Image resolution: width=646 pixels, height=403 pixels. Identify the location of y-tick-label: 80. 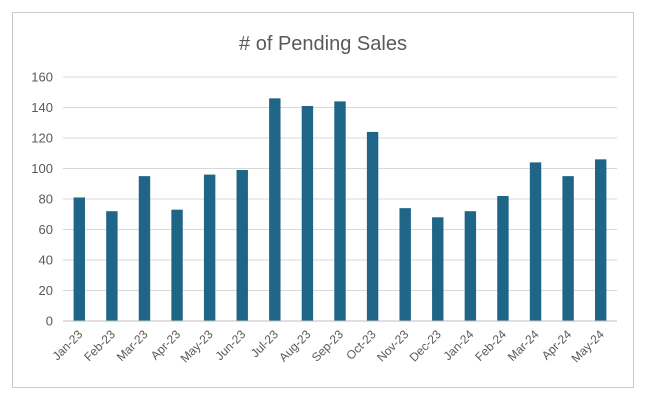
(46, 199).